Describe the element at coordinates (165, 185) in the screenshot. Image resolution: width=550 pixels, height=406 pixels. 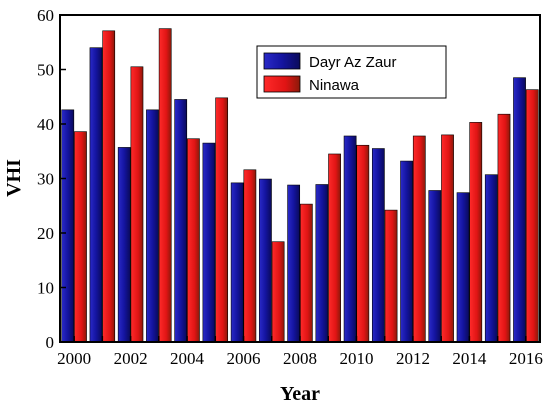
I see `bar-ninawa-2003` at that location.